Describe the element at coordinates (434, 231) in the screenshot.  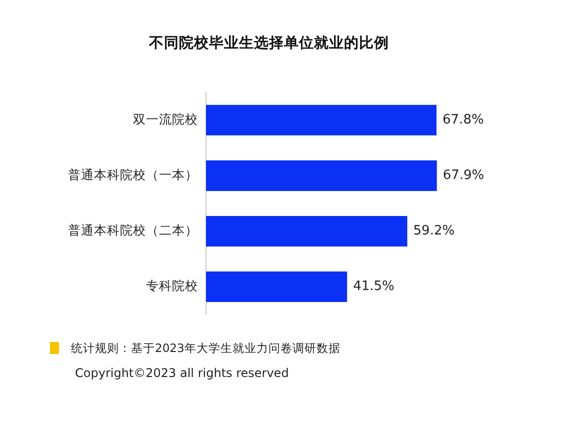
I see `data-label: 59.2%` at that location.